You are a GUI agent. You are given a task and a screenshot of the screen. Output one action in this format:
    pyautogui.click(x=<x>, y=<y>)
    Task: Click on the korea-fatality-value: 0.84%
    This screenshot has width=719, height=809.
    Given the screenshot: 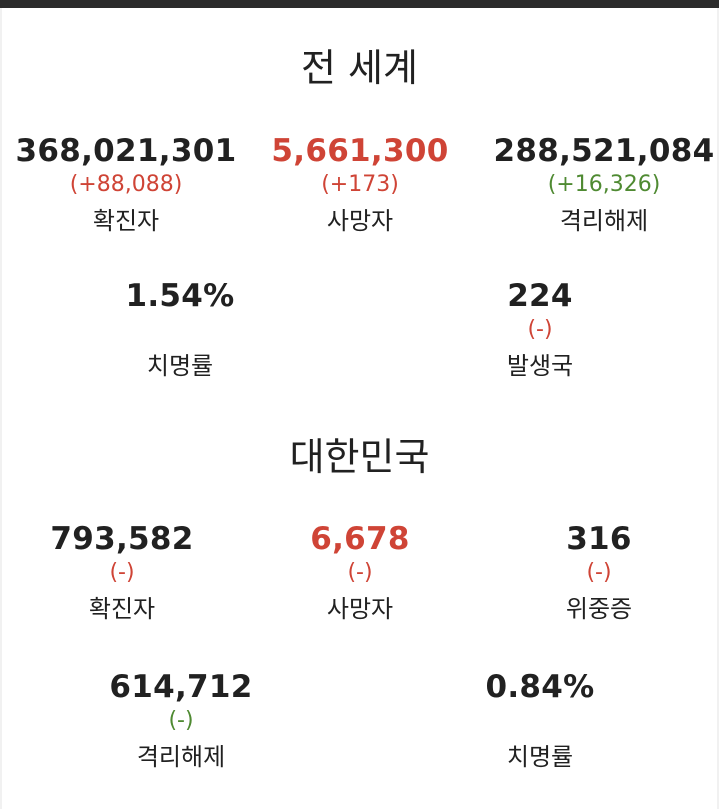 What is the action you would take?
    pyautogui.click(x=540, y=687)
    